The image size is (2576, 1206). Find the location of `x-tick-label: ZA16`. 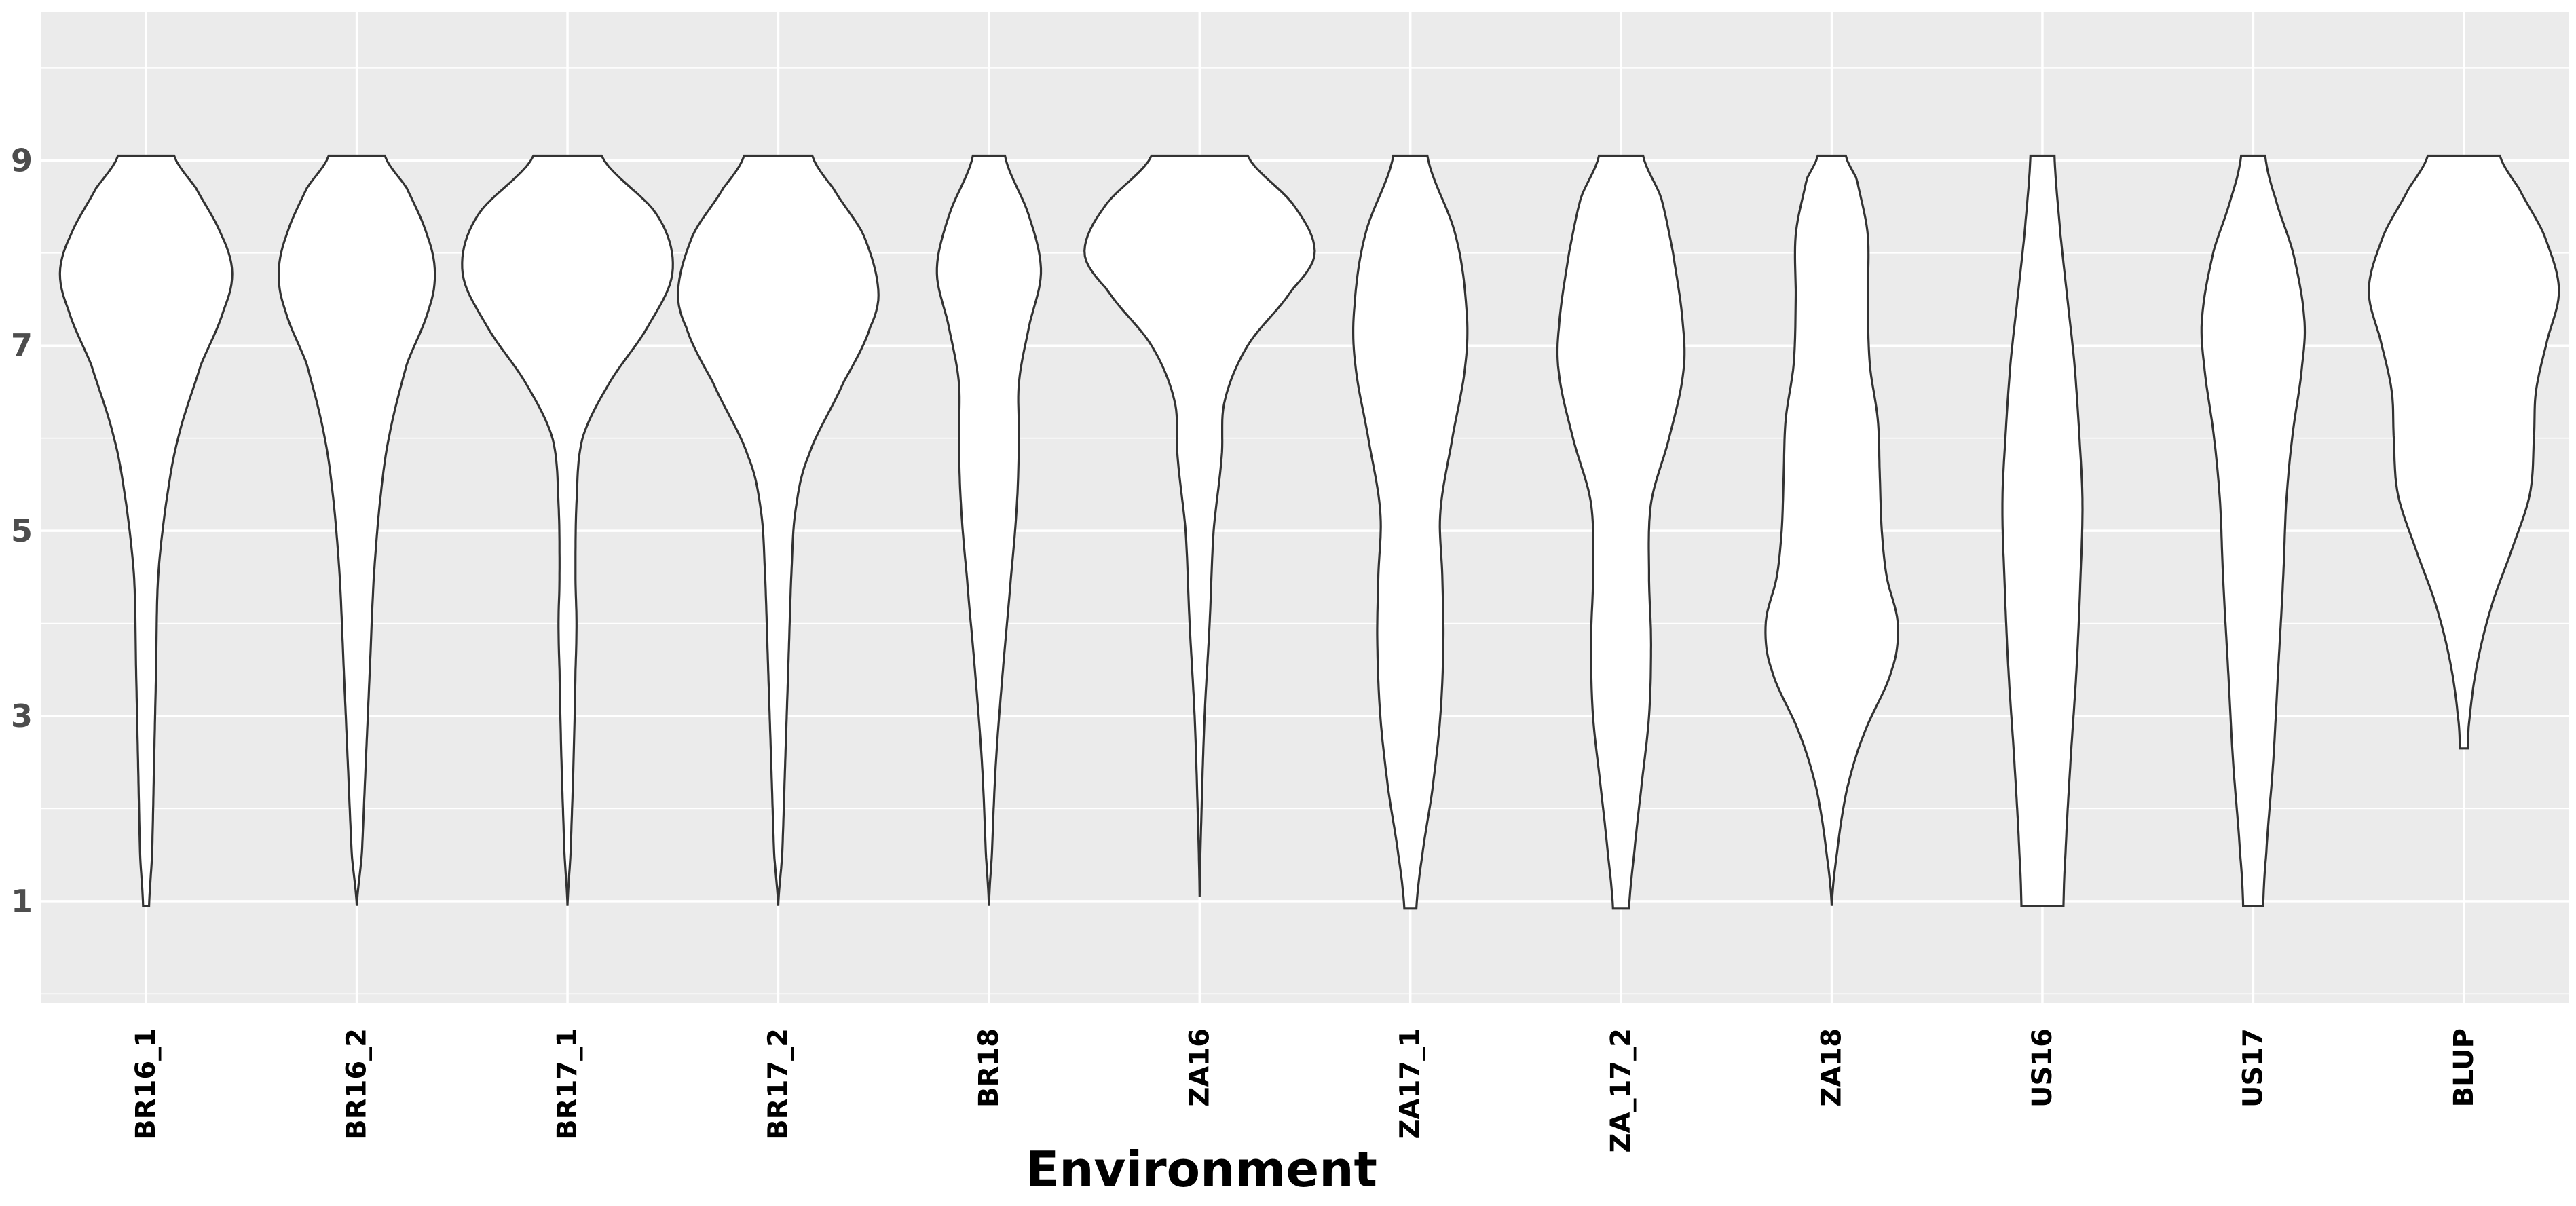

x-tick-label: ZA16 is located at coordinates (1200, 1067).